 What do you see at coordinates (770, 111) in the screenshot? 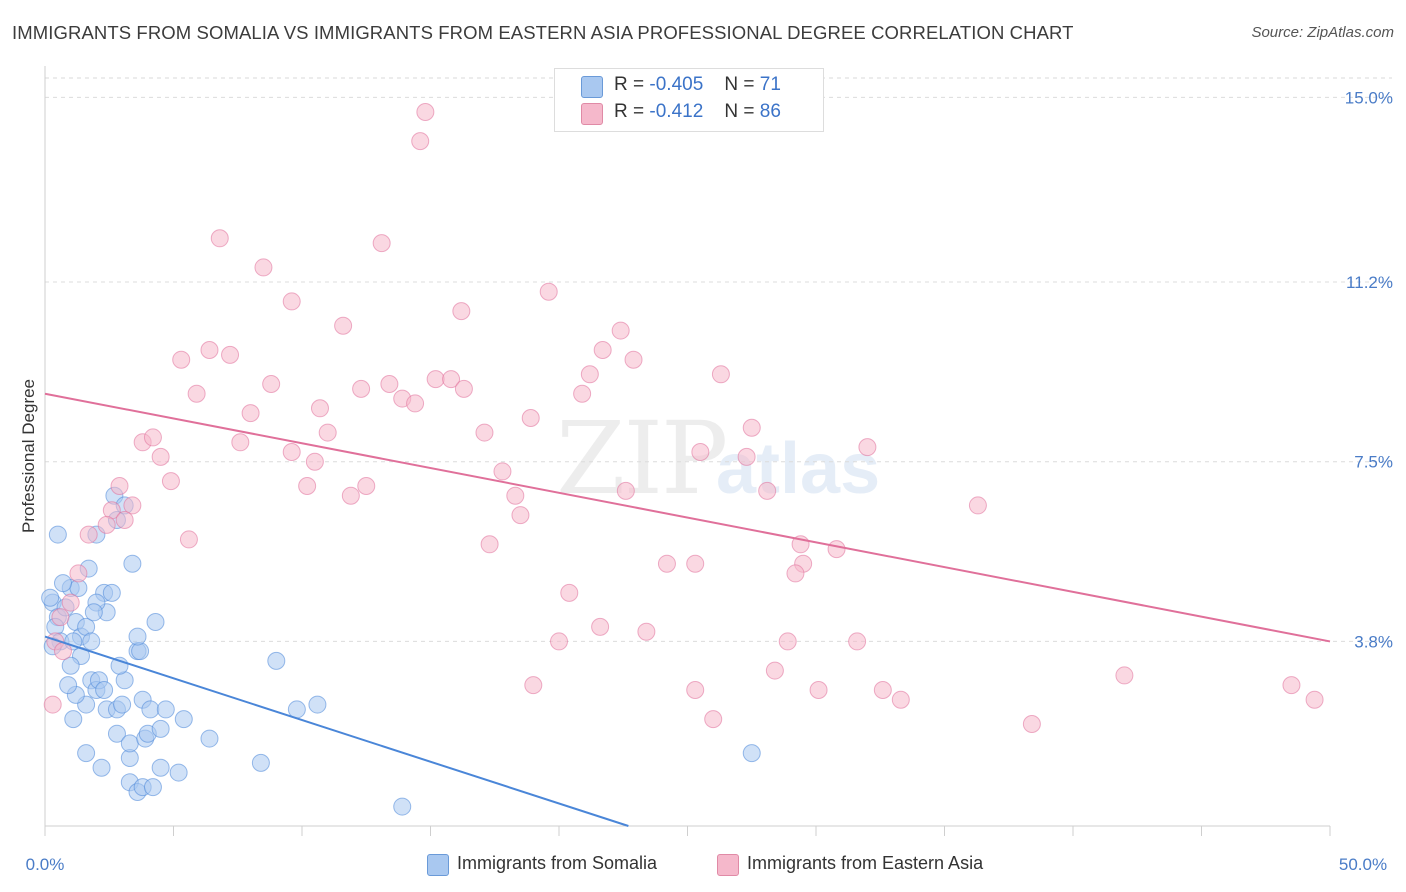
I see `legend-n-value: 86` at bounding box center [770, 111].